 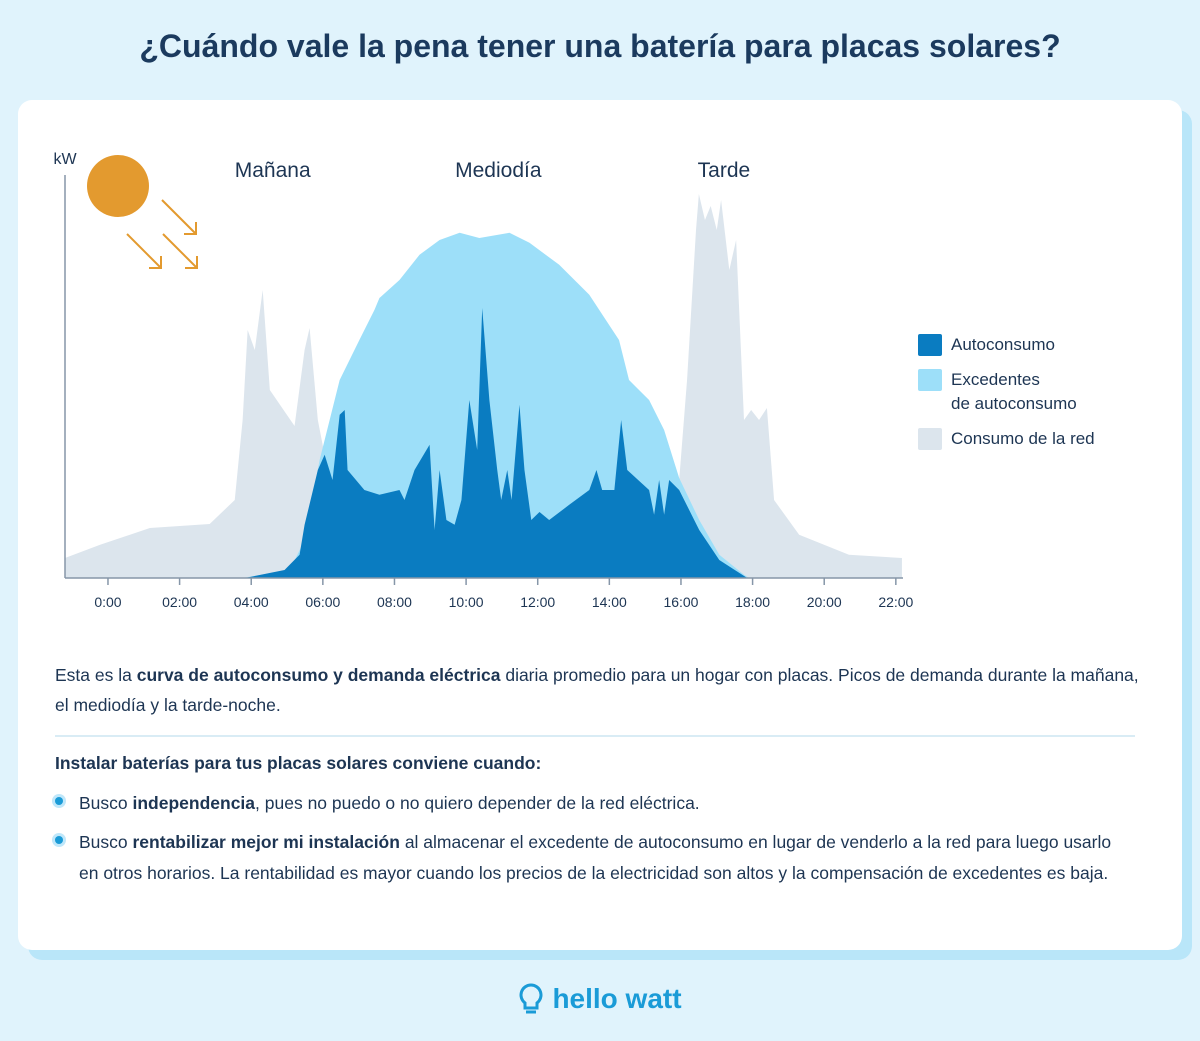 I want to click on annotation: Tarde, so click(x=724, y=170).